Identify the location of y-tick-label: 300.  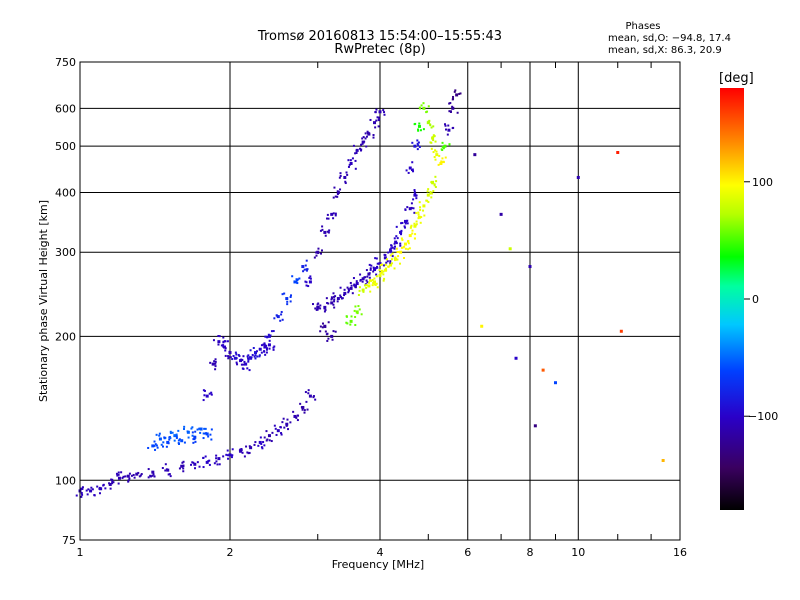
(65, 252).